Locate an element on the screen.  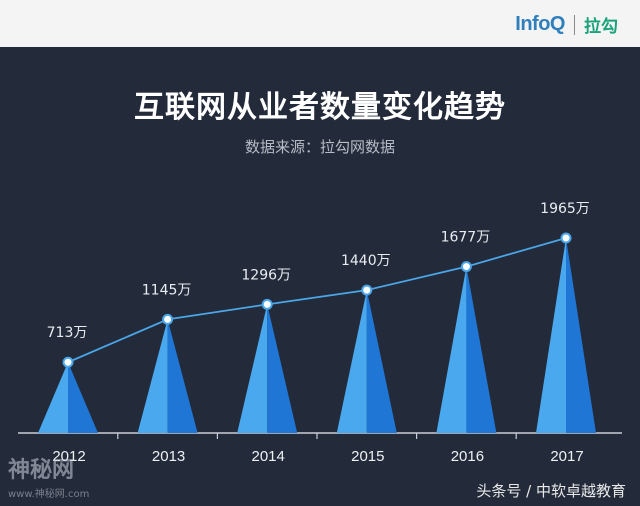
infoq-logo: InfoQ is located at coordinates (540, 24).